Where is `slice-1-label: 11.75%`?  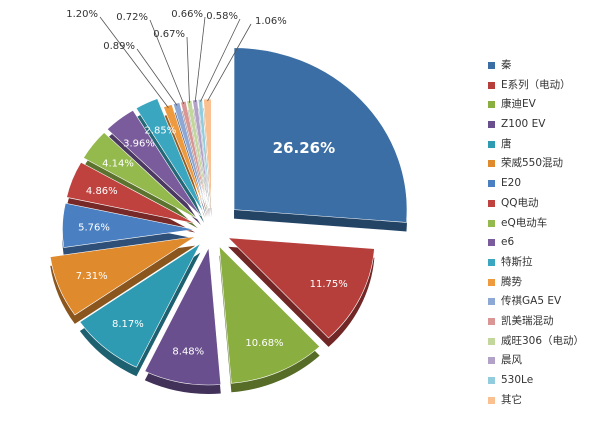
slice-1-label: 11.75% is located at coordinates (329, 284).